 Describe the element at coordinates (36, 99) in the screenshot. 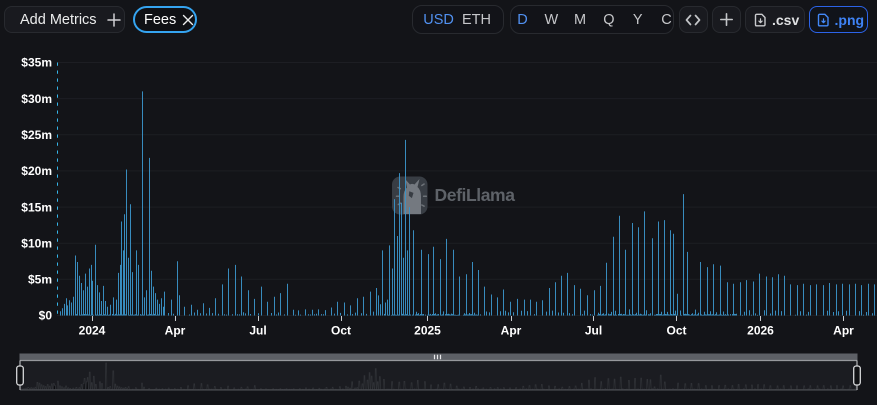

I see `svg-text: $30m` at that location.